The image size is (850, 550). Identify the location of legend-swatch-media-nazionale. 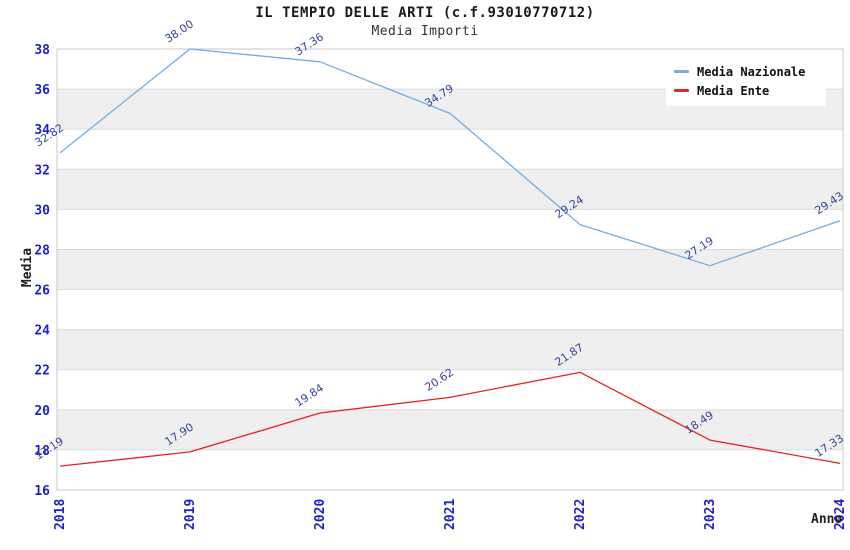
(681, 71).